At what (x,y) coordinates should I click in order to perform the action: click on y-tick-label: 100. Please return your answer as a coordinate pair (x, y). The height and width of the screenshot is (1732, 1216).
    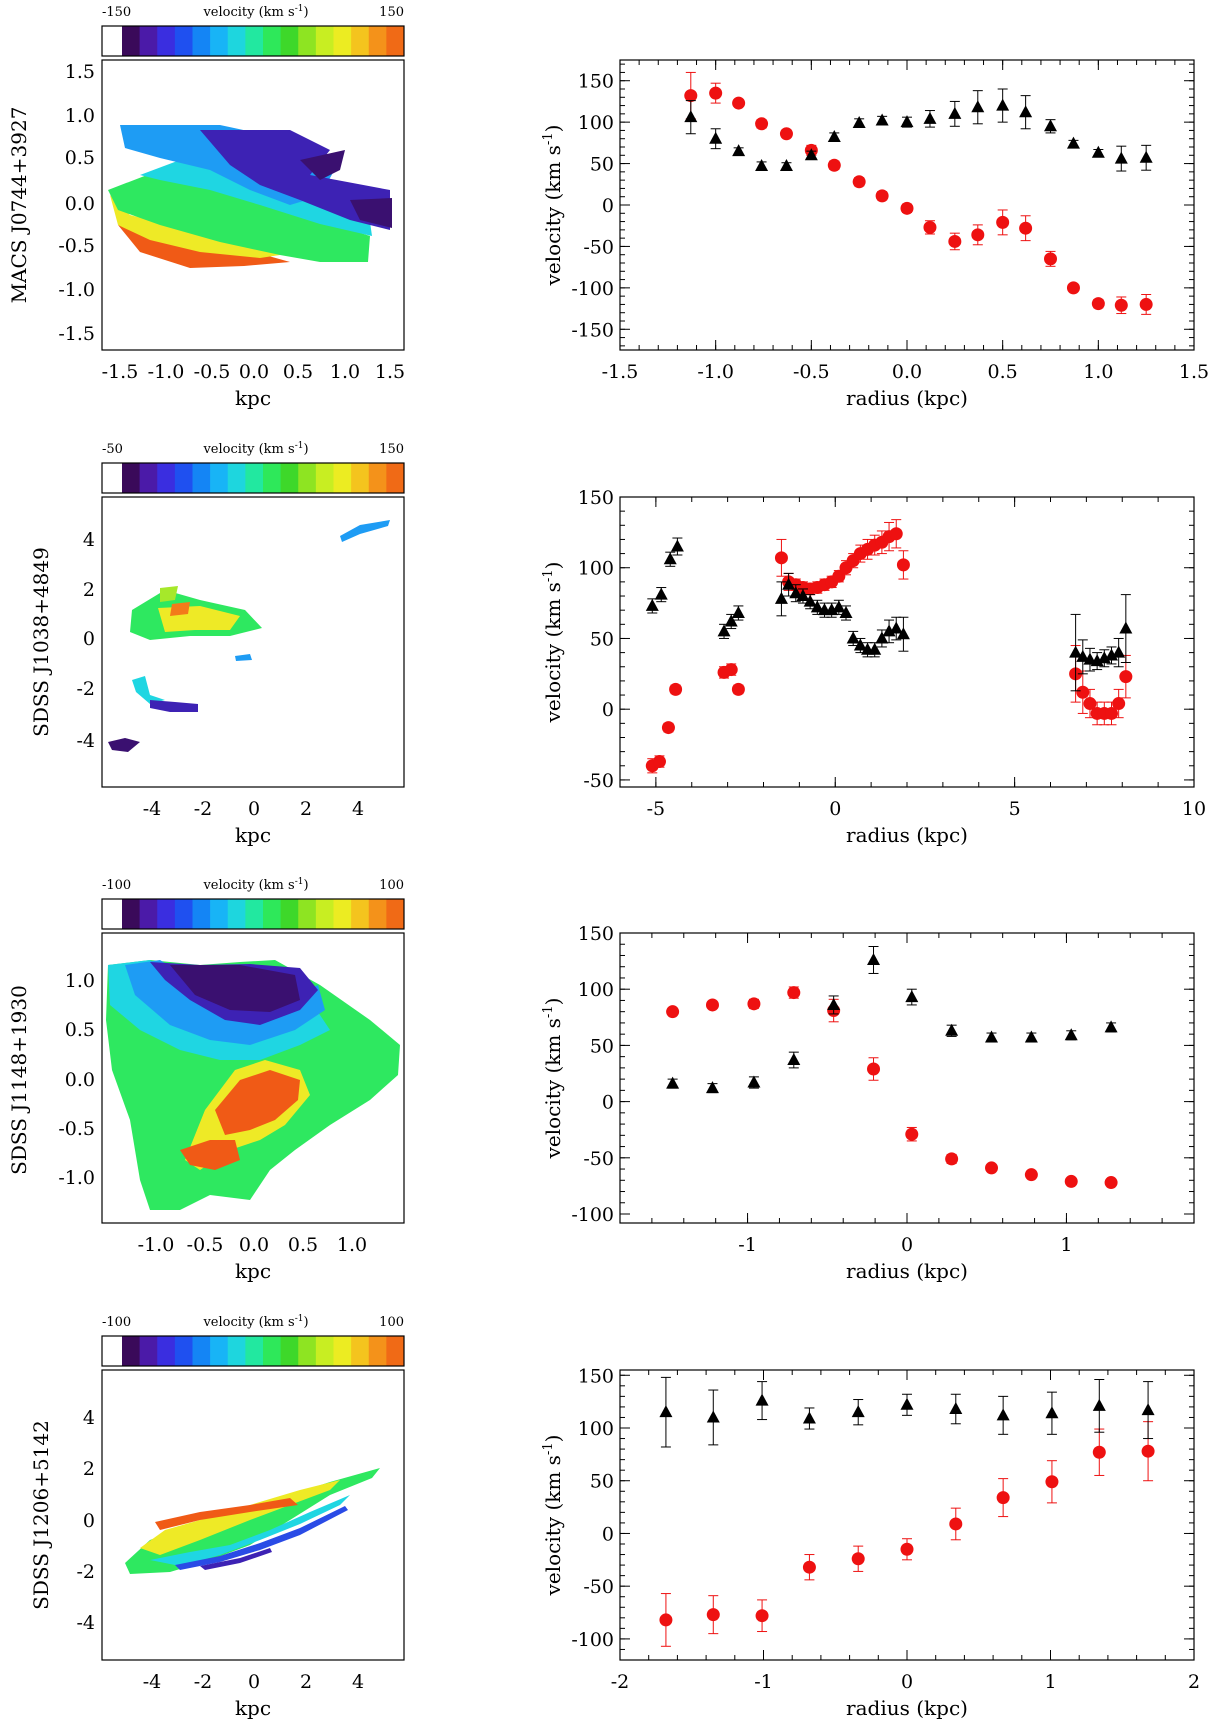
    Looking at the image, I should click on (596, 123).